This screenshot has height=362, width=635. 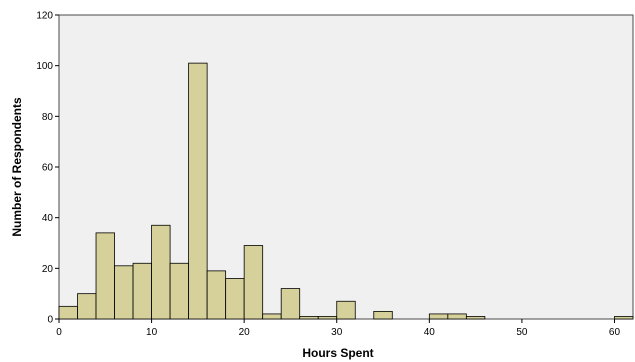 I want to click on y-tick-label: 0, so click(x=50, y=320).